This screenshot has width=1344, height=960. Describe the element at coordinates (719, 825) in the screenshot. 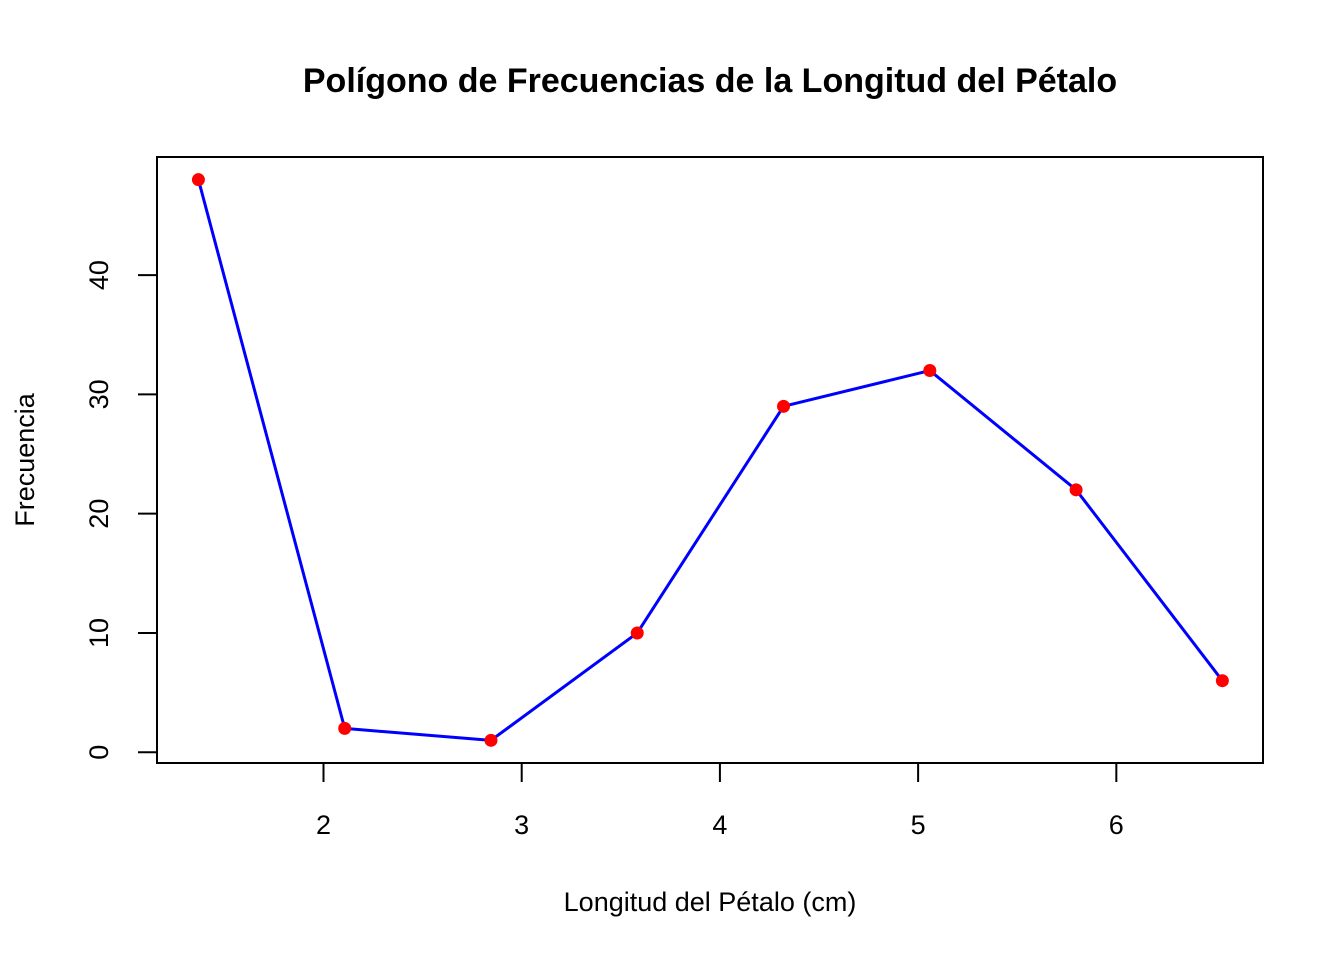

I see `x-tick-label: 4` at that location.